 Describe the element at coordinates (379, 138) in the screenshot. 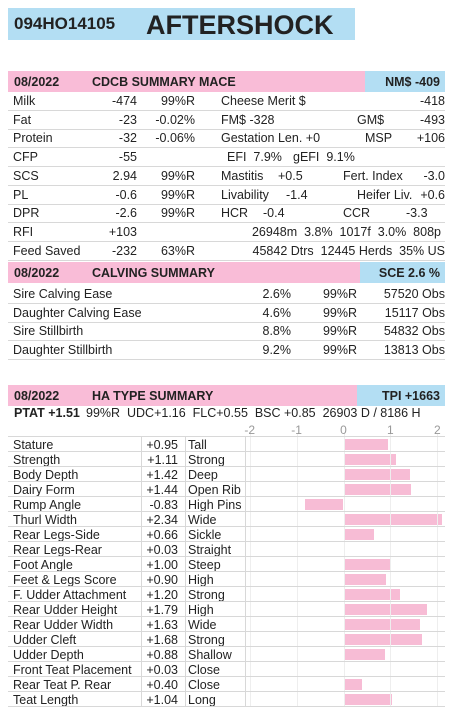

I see `summary-cell: MSP` at that location.